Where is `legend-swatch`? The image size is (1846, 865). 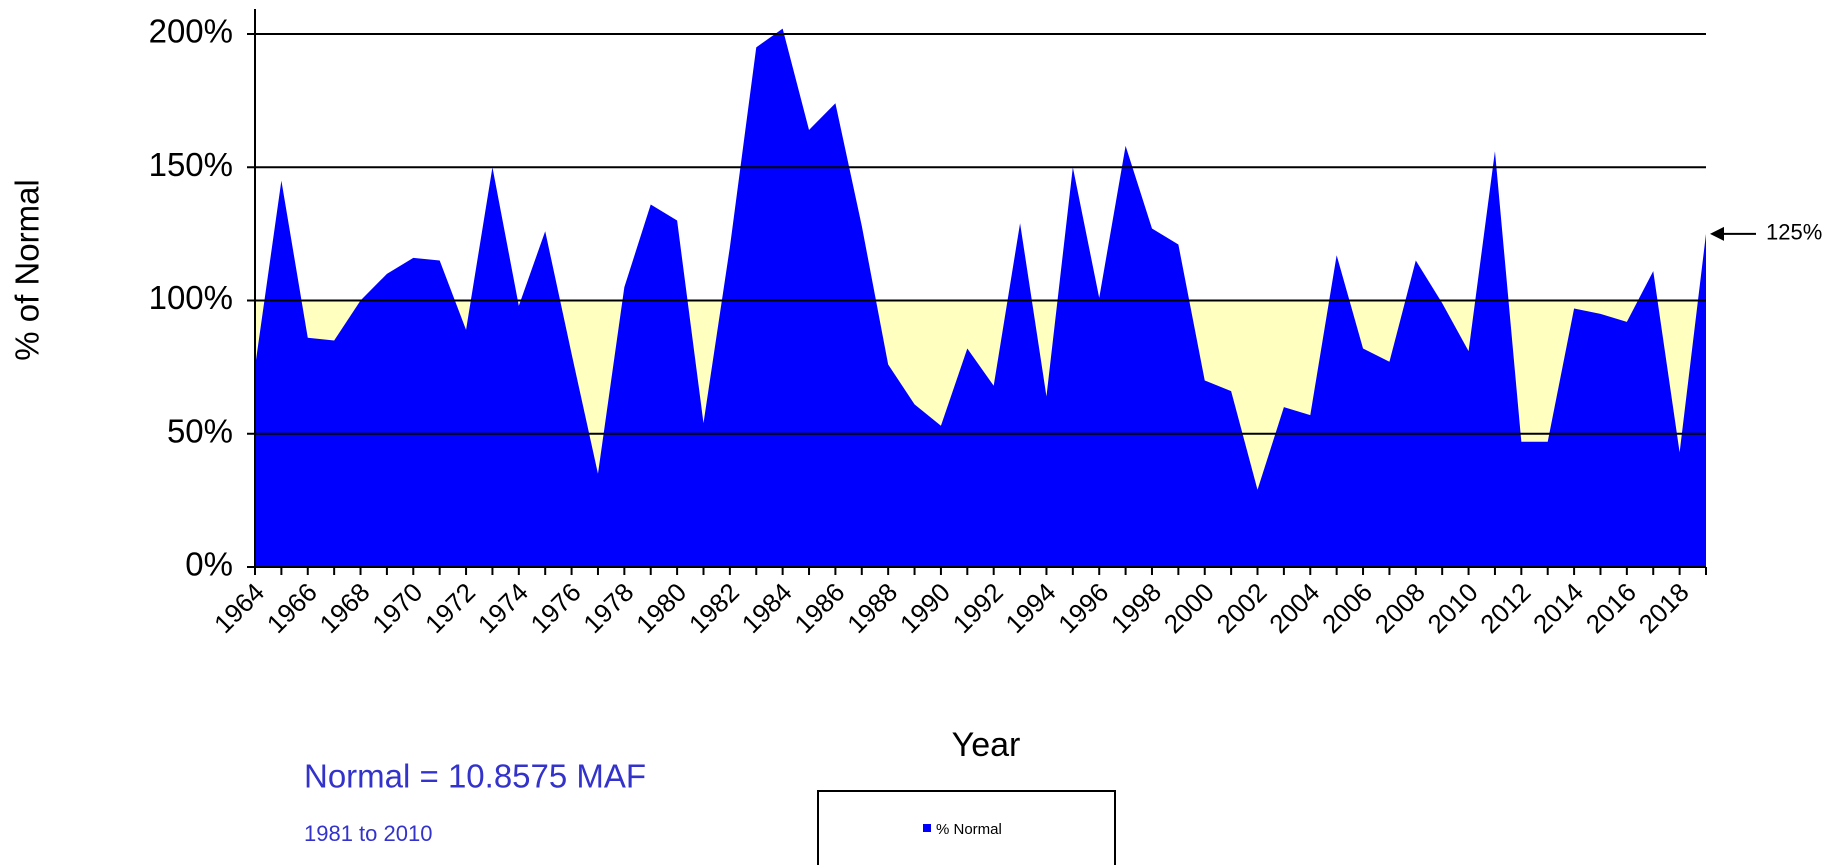
legend-swatch is located at coordinates (927, 828).